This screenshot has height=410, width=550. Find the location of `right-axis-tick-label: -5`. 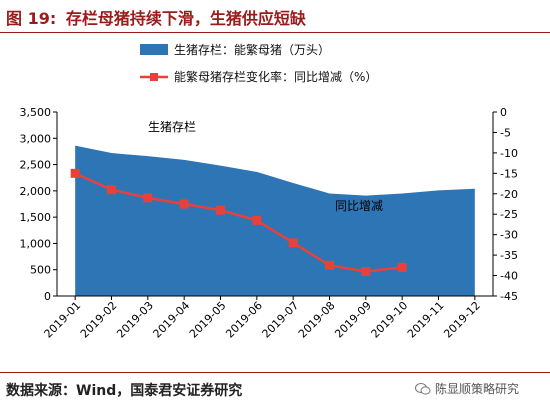

right-axis-tick-label: -5 is located at coordinates (505, 132).